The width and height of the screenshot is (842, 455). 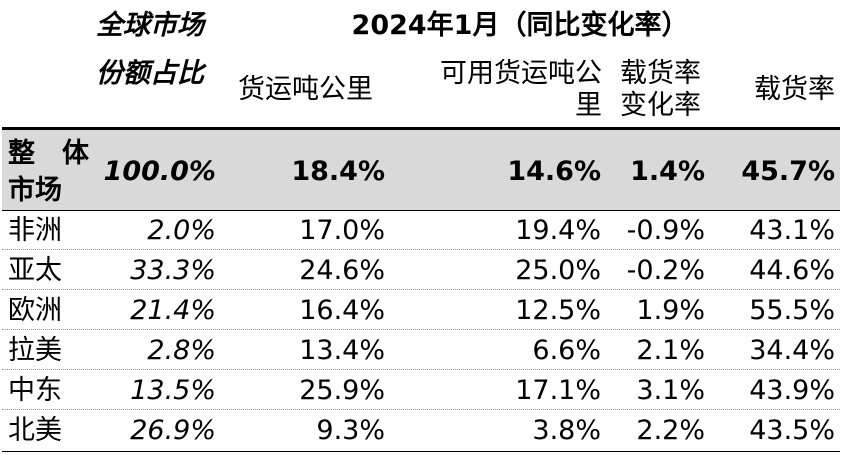 What do you see at coordinates (35, 190) in the screenshot?
I see `total-label-line2: 市场` at bounding box center [35, 190].